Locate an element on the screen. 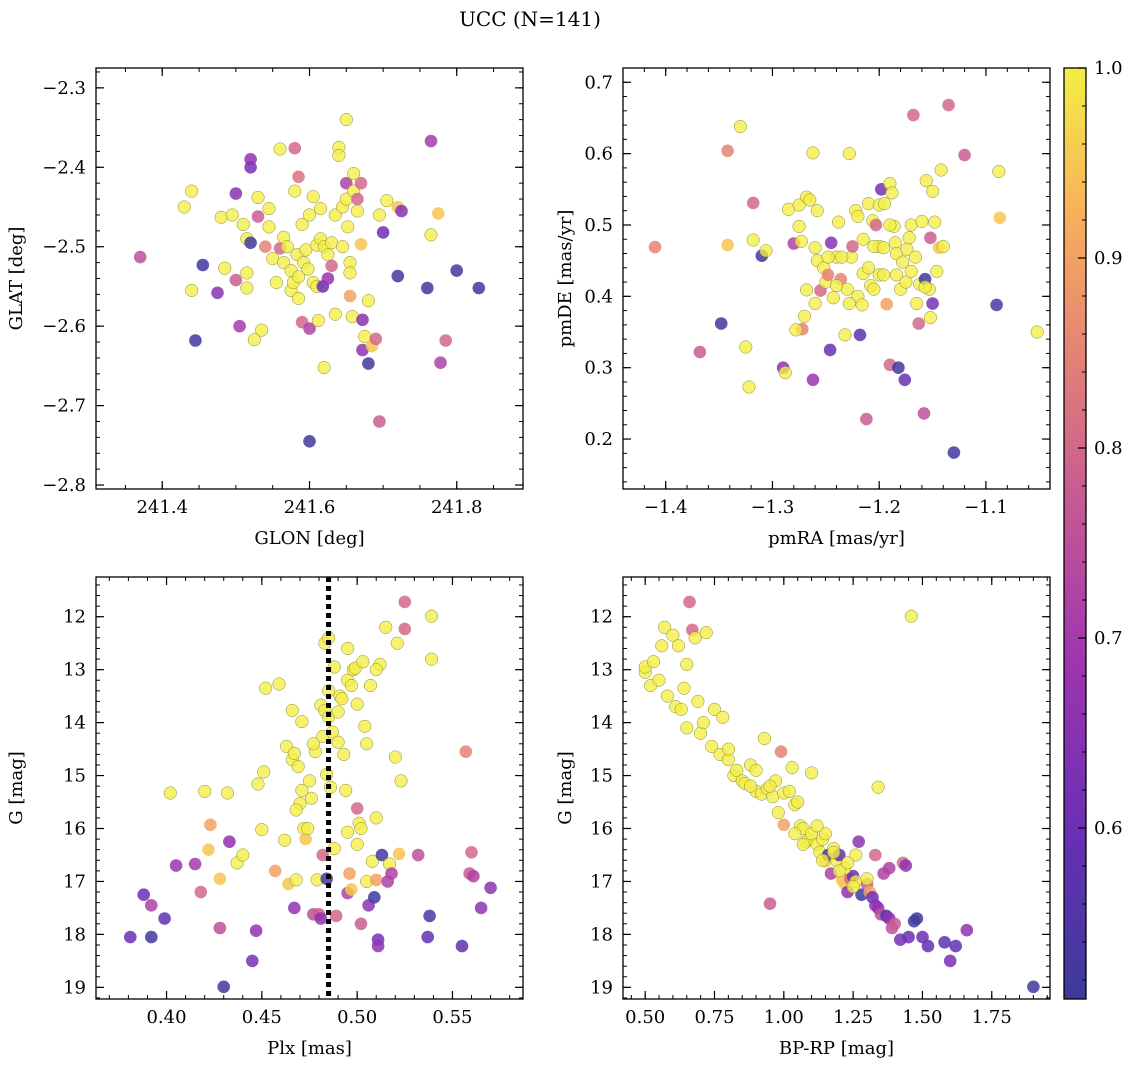 This screenshot has height=1067, width=1136. points-plx is located at coordinates (310, 794).